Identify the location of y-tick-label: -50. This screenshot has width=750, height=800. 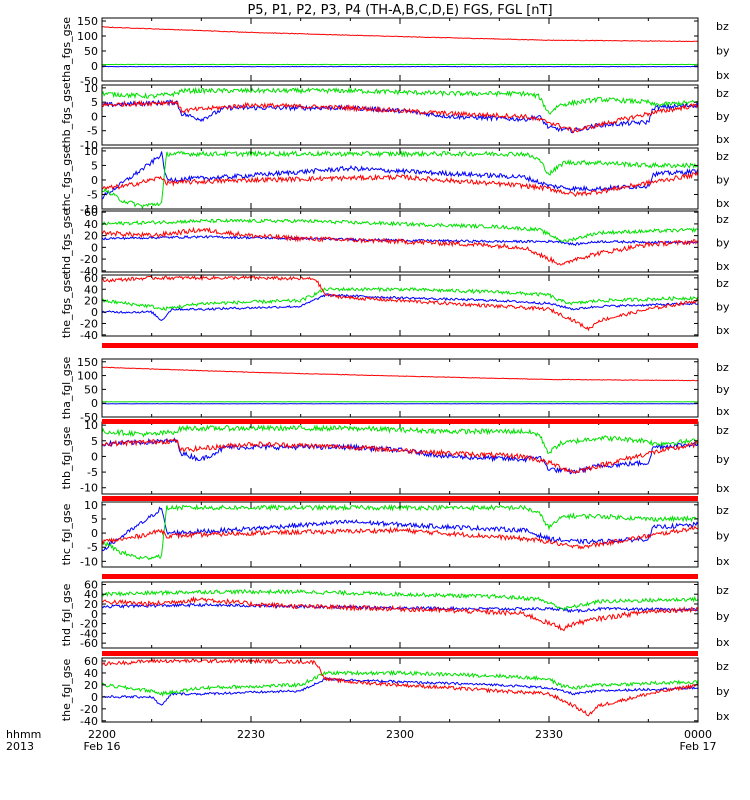
(89, 417).